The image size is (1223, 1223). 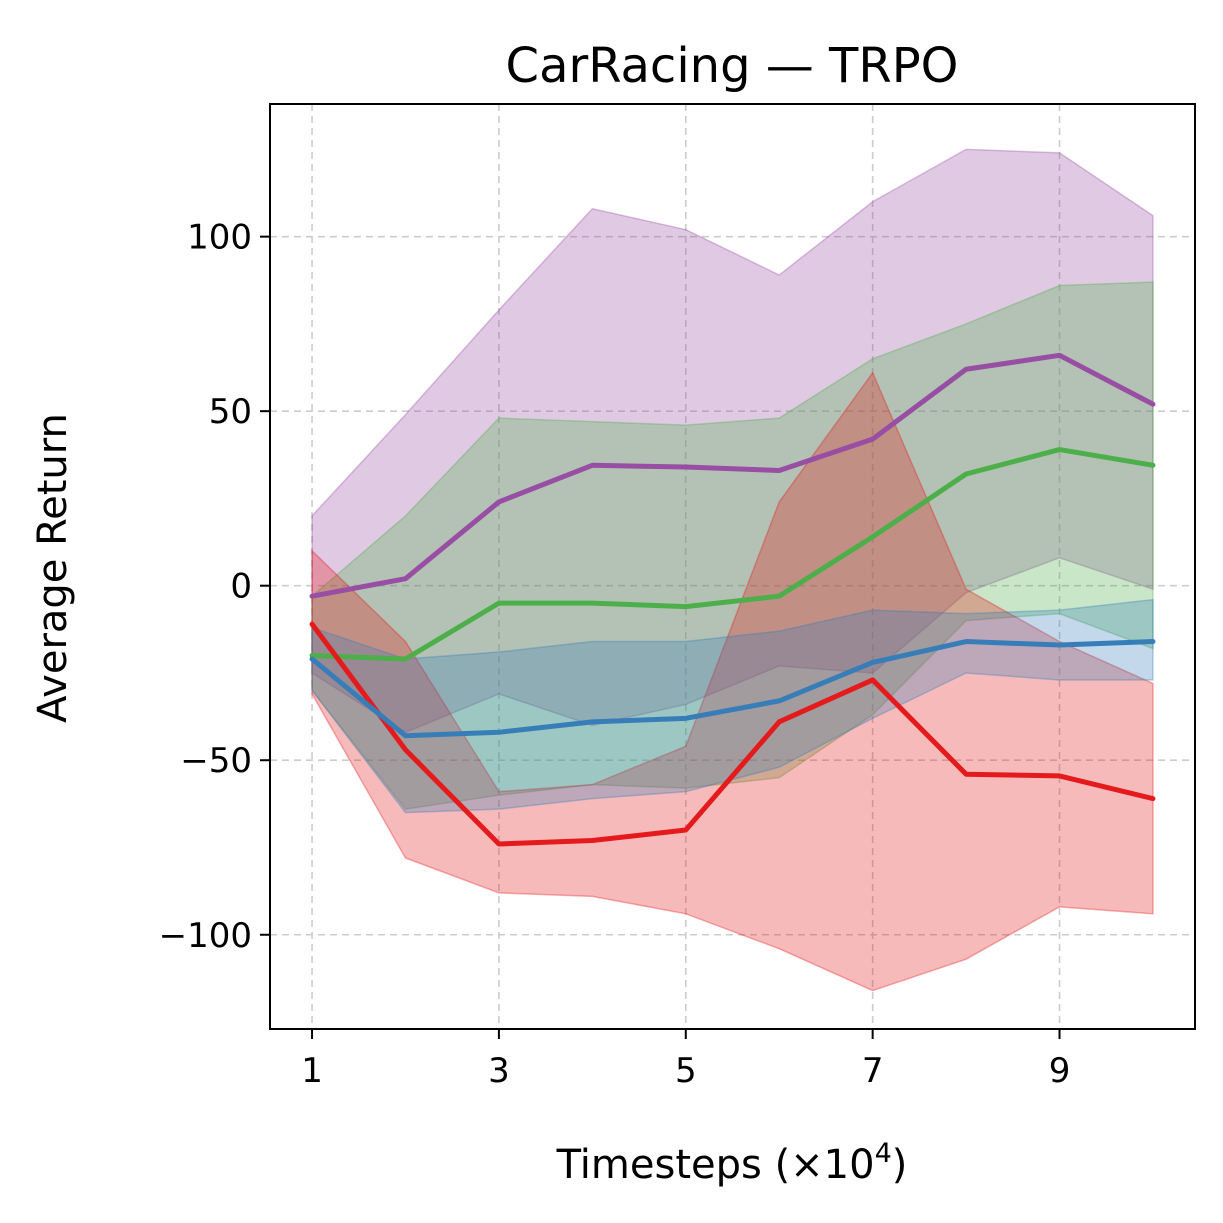 I want to click on series-blue-line, so click(x=732, y=689).